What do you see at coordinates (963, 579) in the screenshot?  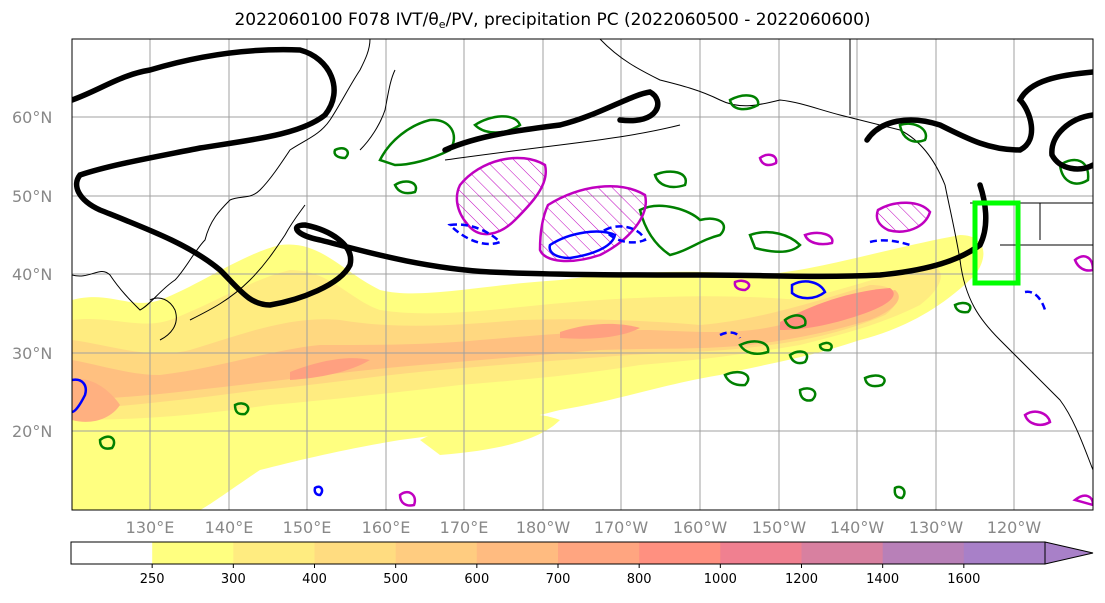 I see `colorbar-tick-label: 1600` at bounding box center [963, 579].